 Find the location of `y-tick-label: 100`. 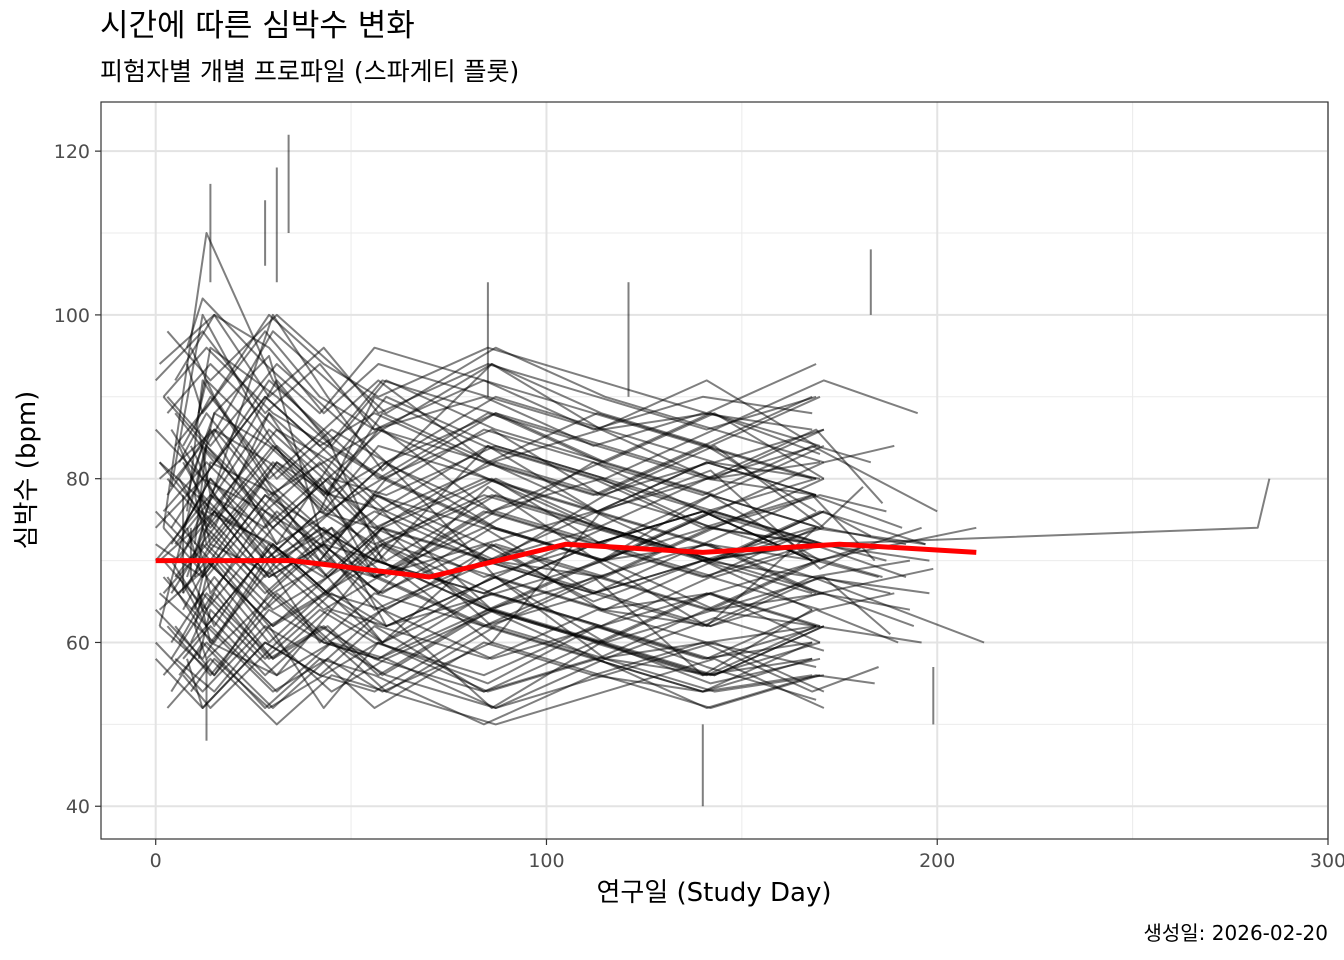

y-tick-label: 100 is located at coordinates (72, 316).